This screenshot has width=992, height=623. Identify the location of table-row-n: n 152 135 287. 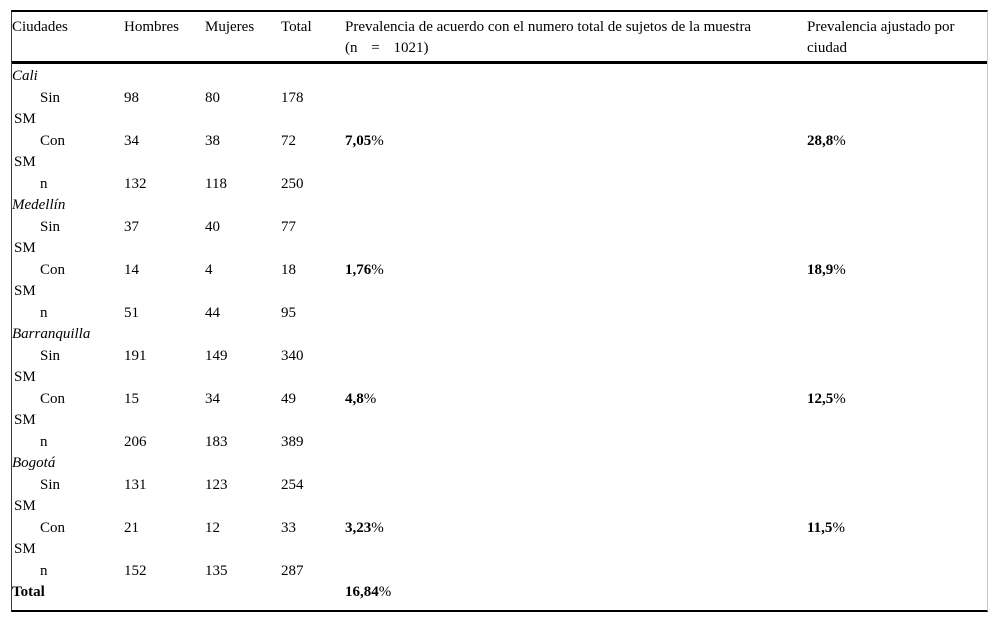
(499, 572).